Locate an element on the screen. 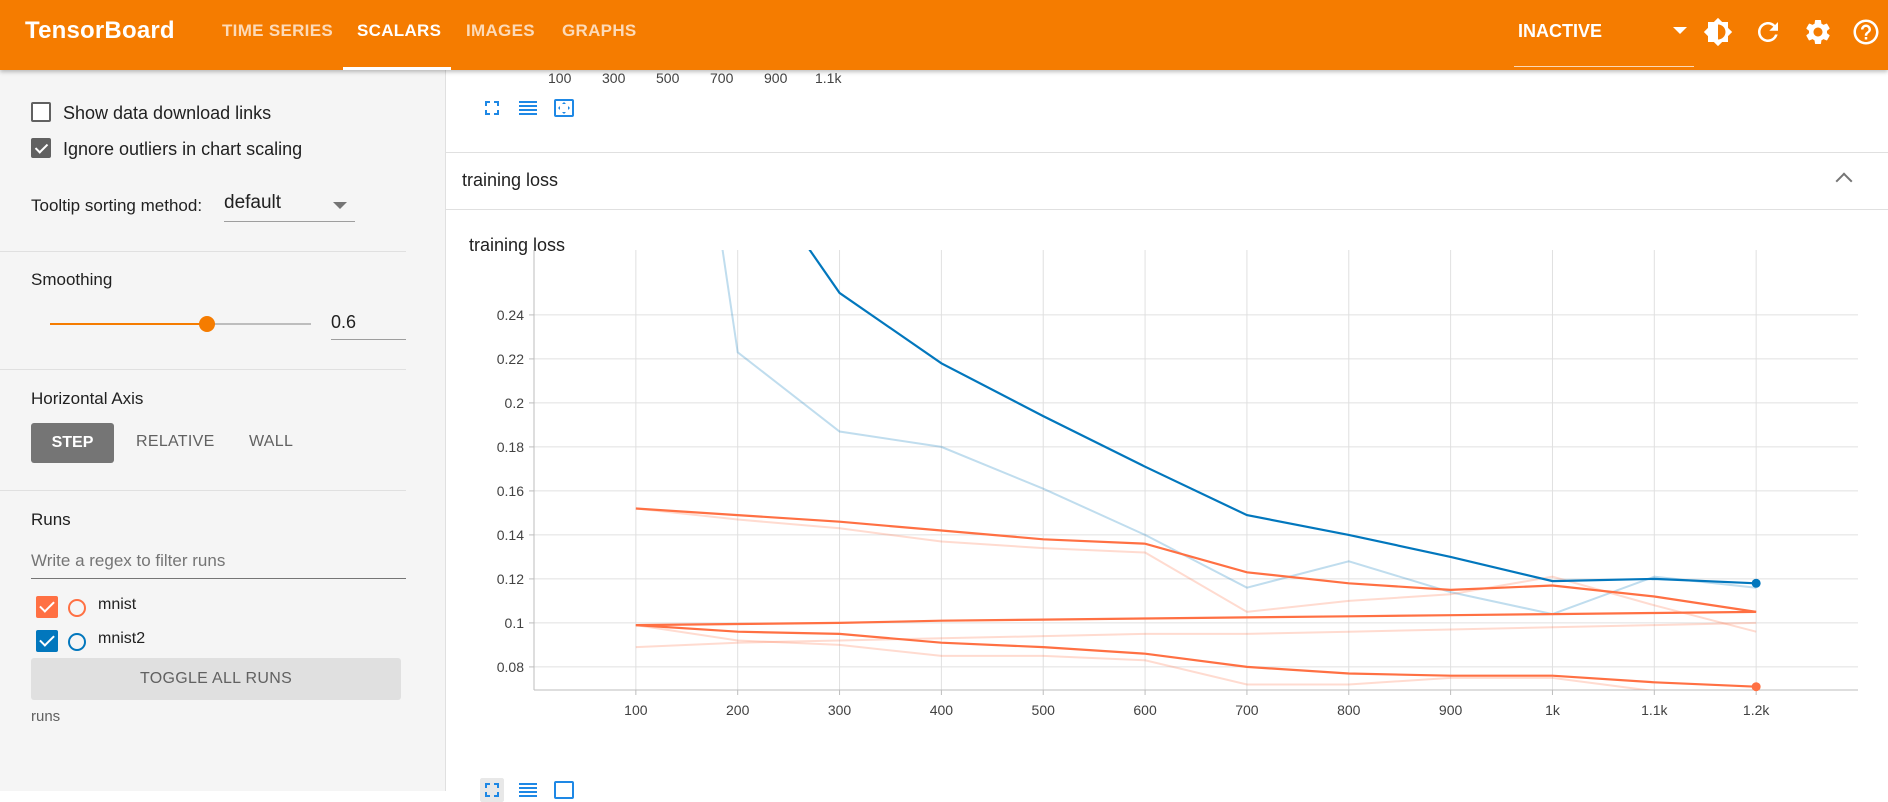 Image resolution: width=1888 pixels, height=802 pixels. x-tick-label: 700 is located at coordinates (1247, 710).